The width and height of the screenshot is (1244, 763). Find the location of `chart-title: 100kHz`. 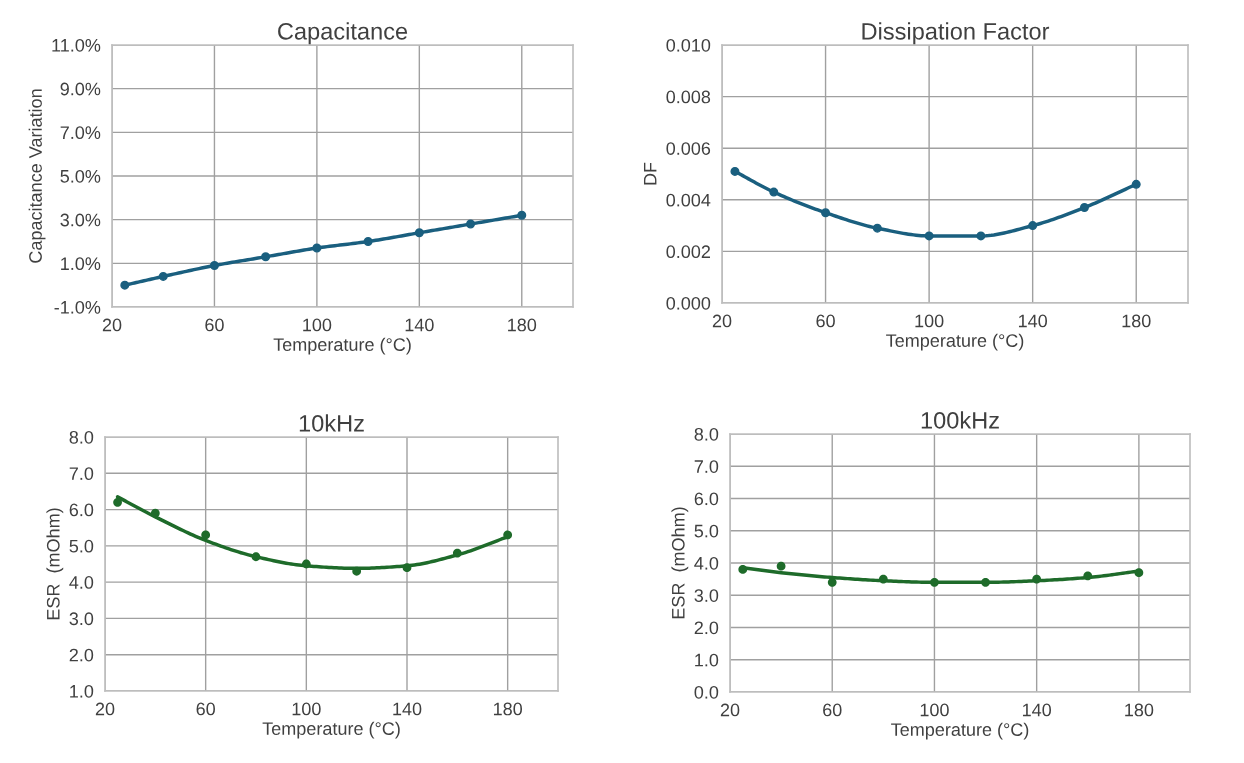

chart-title: 100kHz is located at coordinates (960, 420).